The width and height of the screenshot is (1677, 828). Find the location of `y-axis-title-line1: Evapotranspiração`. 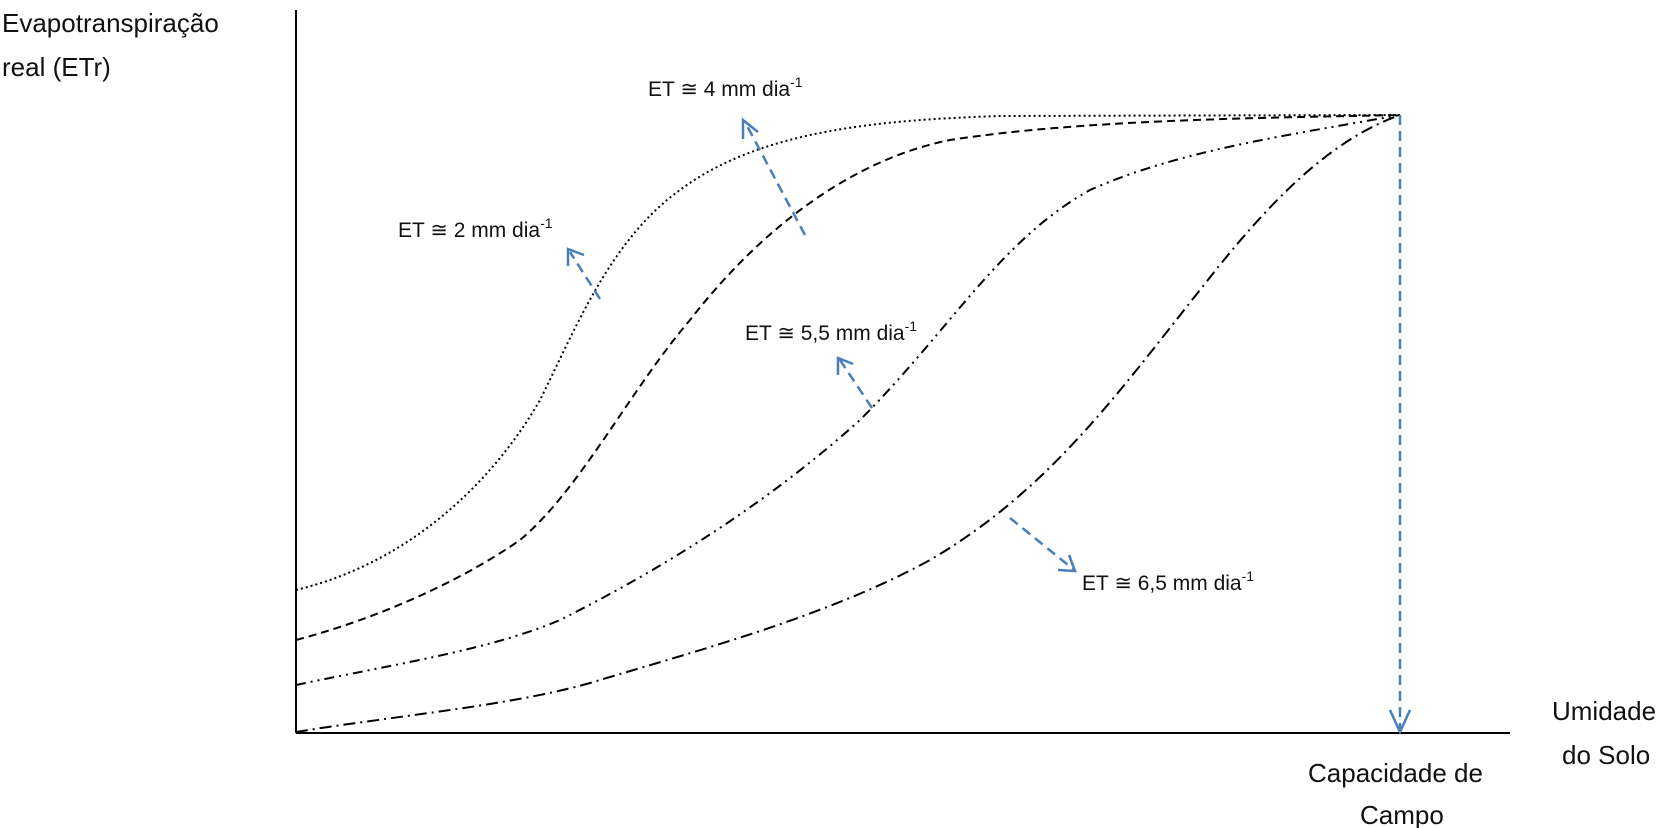

y-axis-title-line1: Evapotranspiração is located at coordinates (110, 23).